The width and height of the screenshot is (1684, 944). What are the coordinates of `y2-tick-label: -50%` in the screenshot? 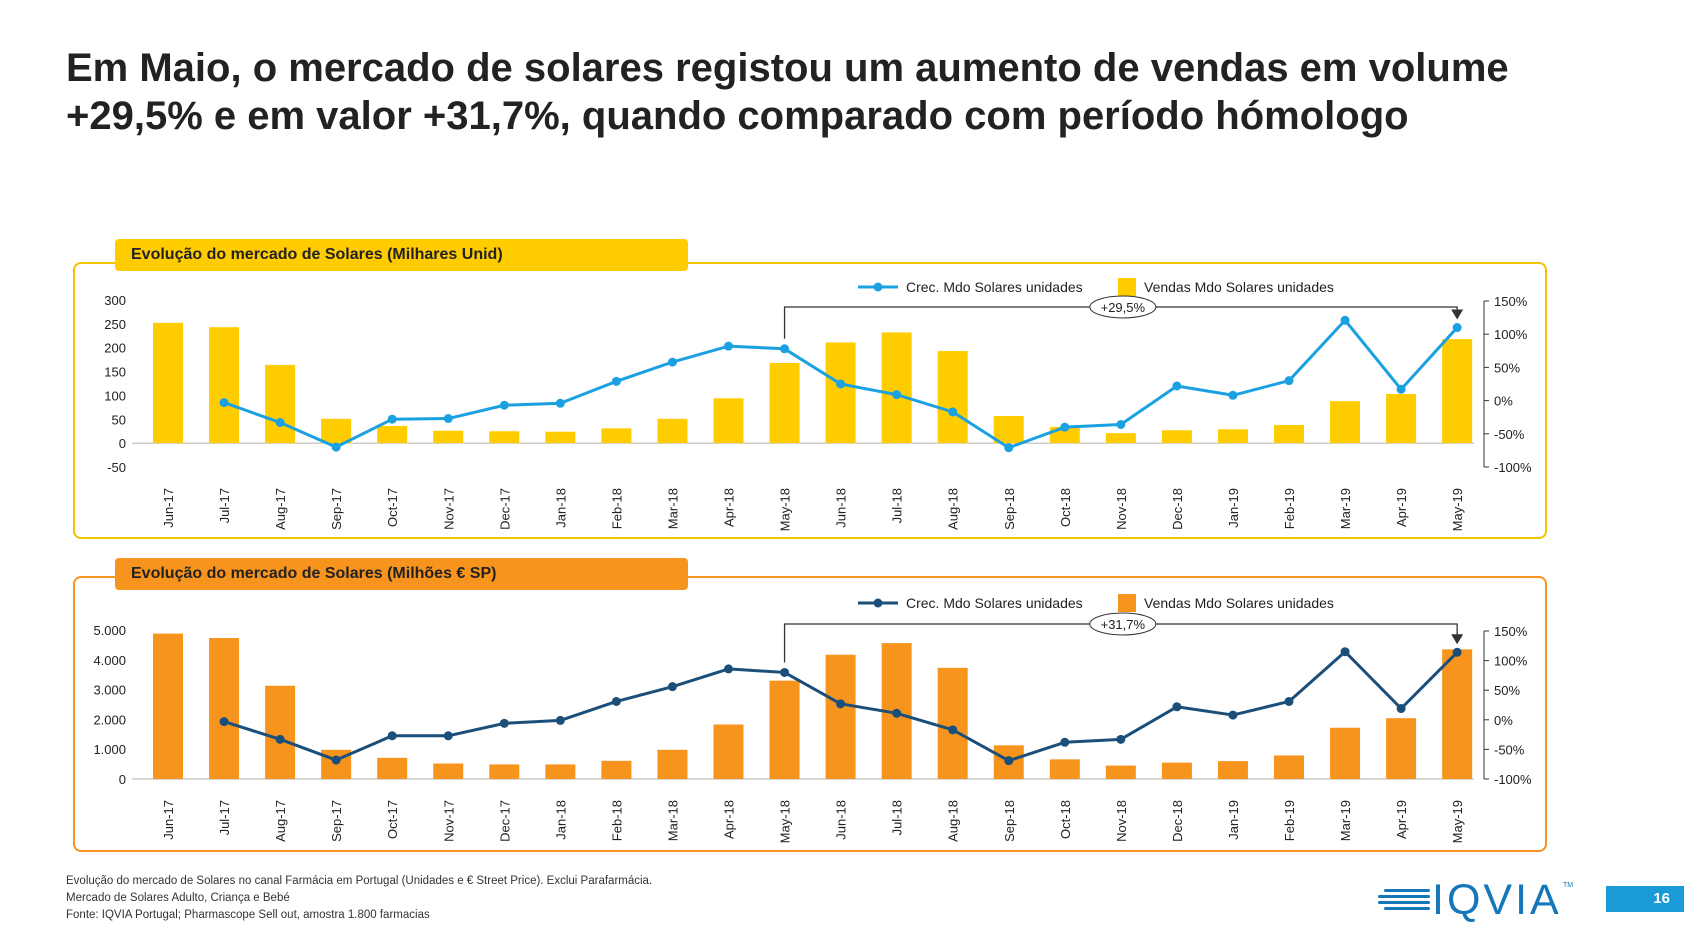 It's located at (1509, 434).